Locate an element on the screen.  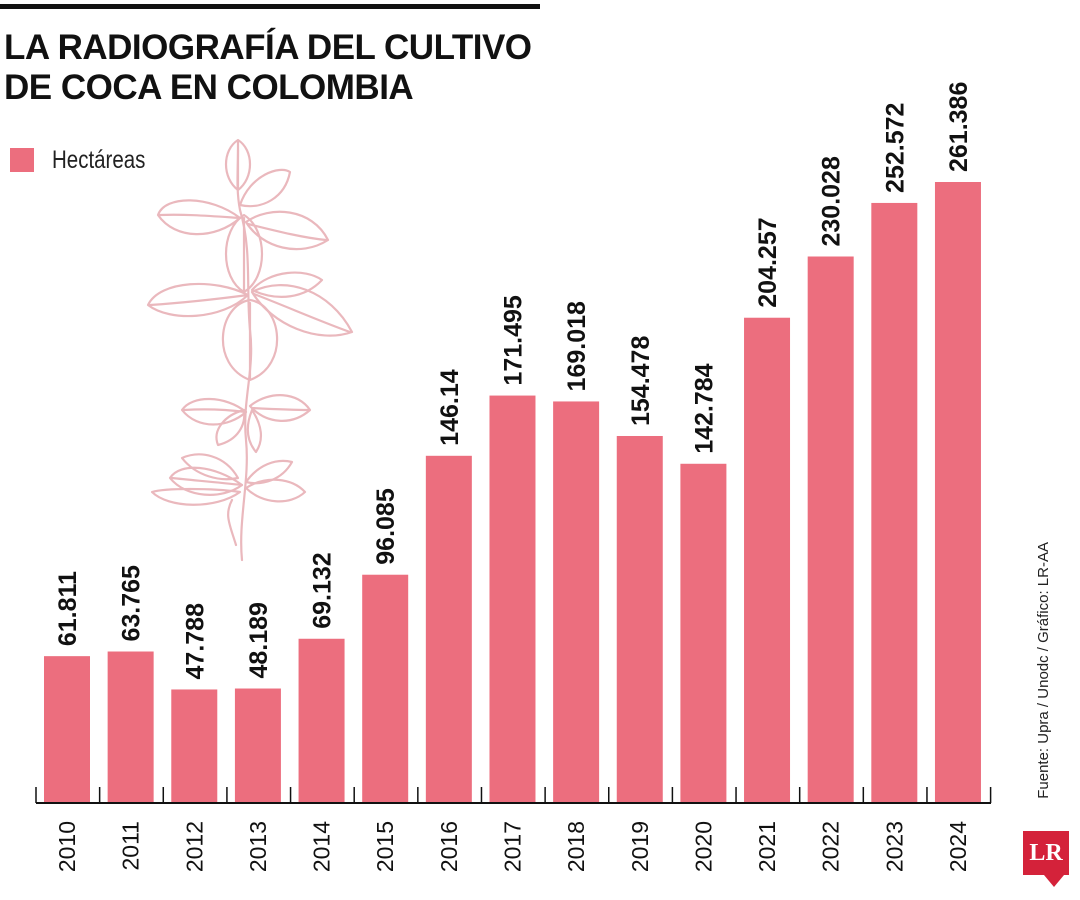
bar-value-label-2024: 261.386 is located at coordinates (959, 127).